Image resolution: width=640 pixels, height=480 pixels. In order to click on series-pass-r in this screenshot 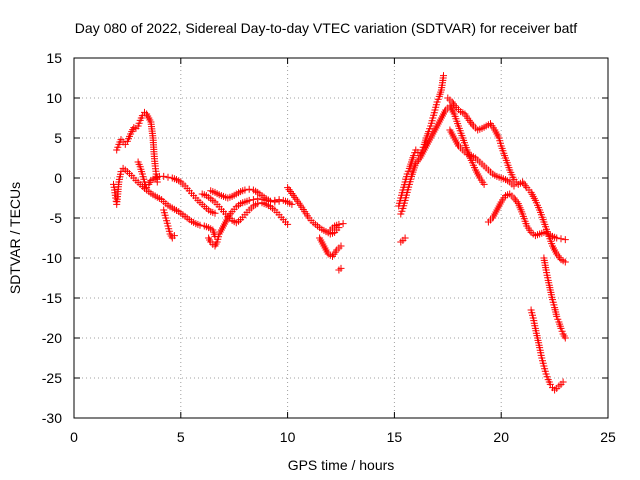, I will do `click(403, 240)`.